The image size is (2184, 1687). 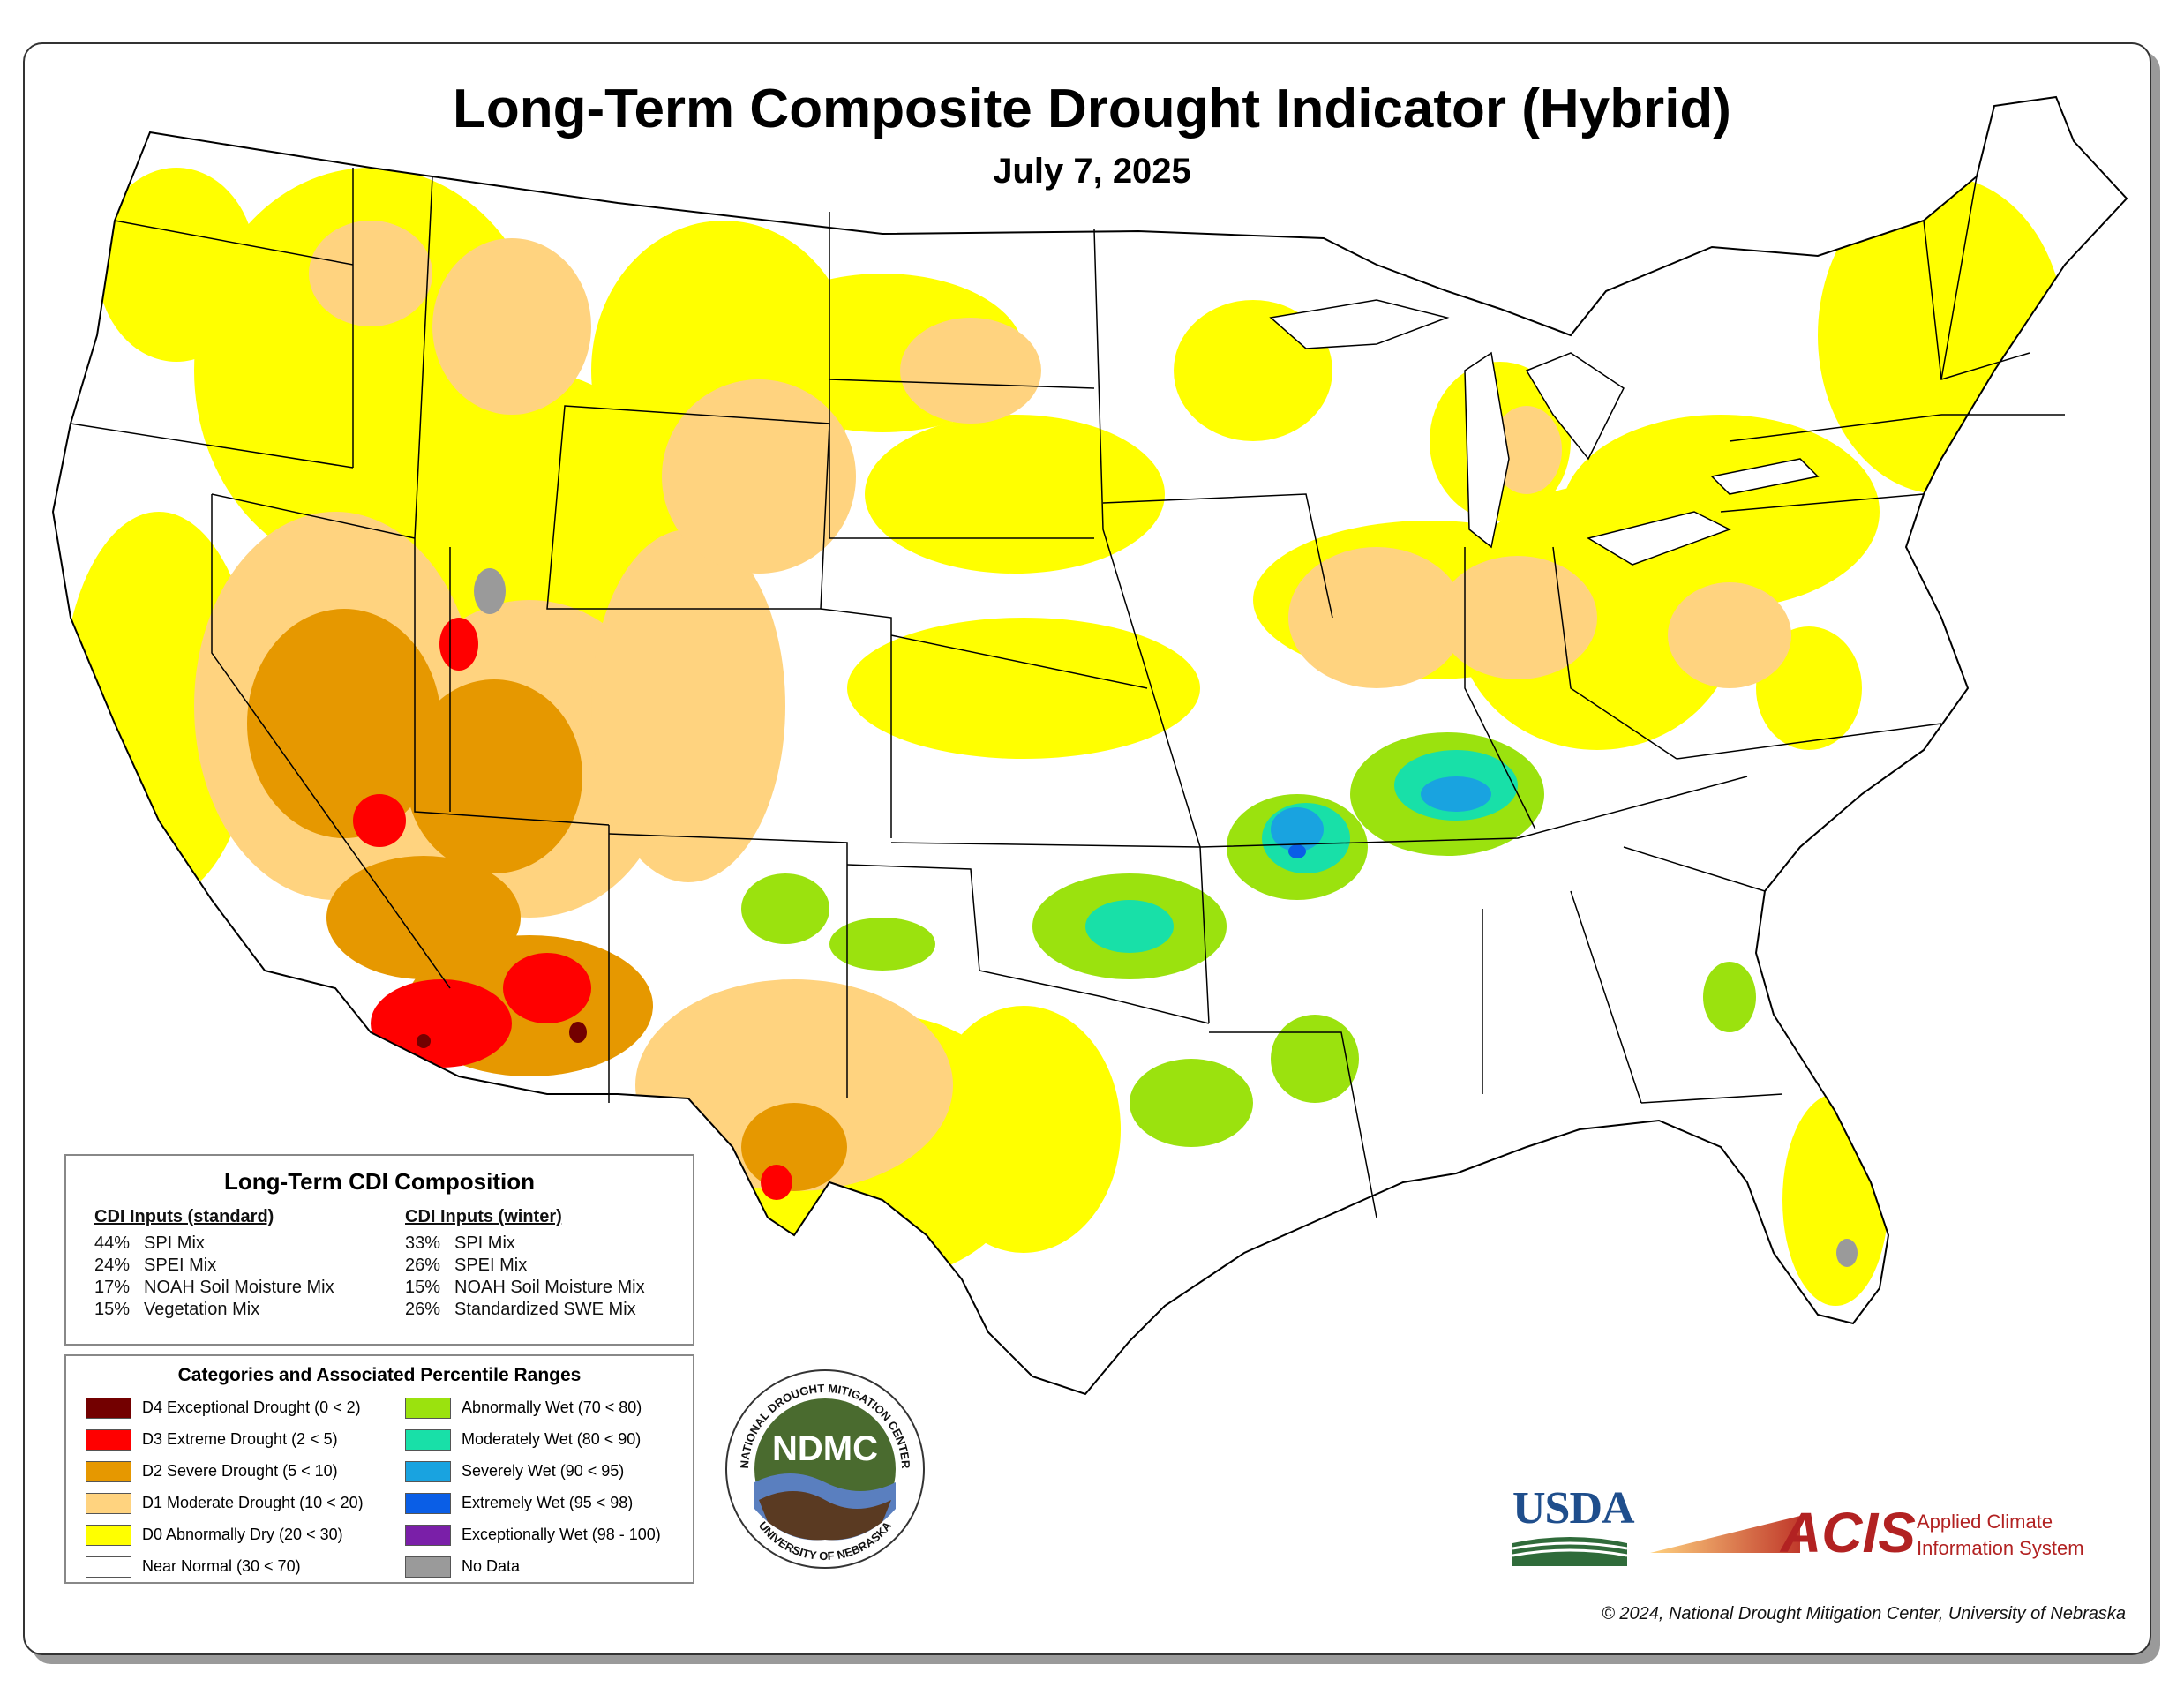 I want to click on legend-item: Abnormally Wet (70 < 80), so click(x=523, y=1408).